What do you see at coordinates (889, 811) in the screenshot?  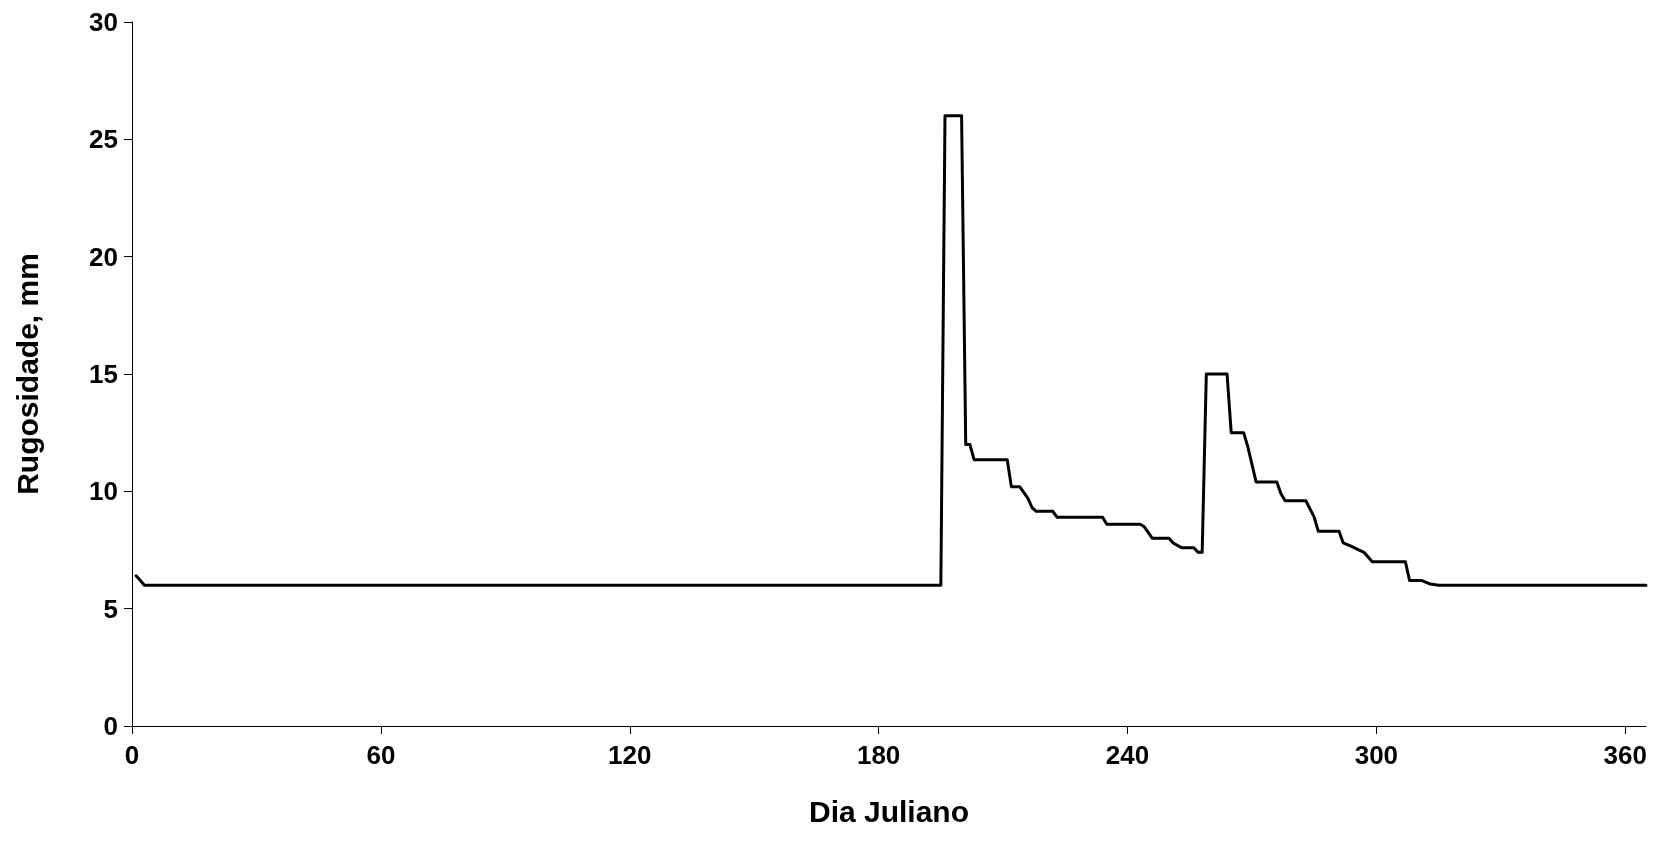 I see `x-axis-title: Dia Juliano` at bounding box center [889, 811].